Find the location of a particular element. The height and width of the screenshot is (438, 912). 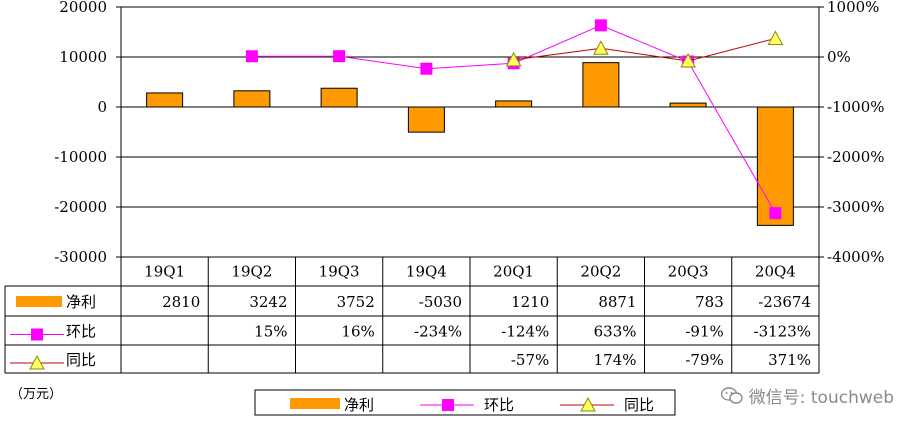

right-tick-label: -1000% is located at coordinates (856, 107).